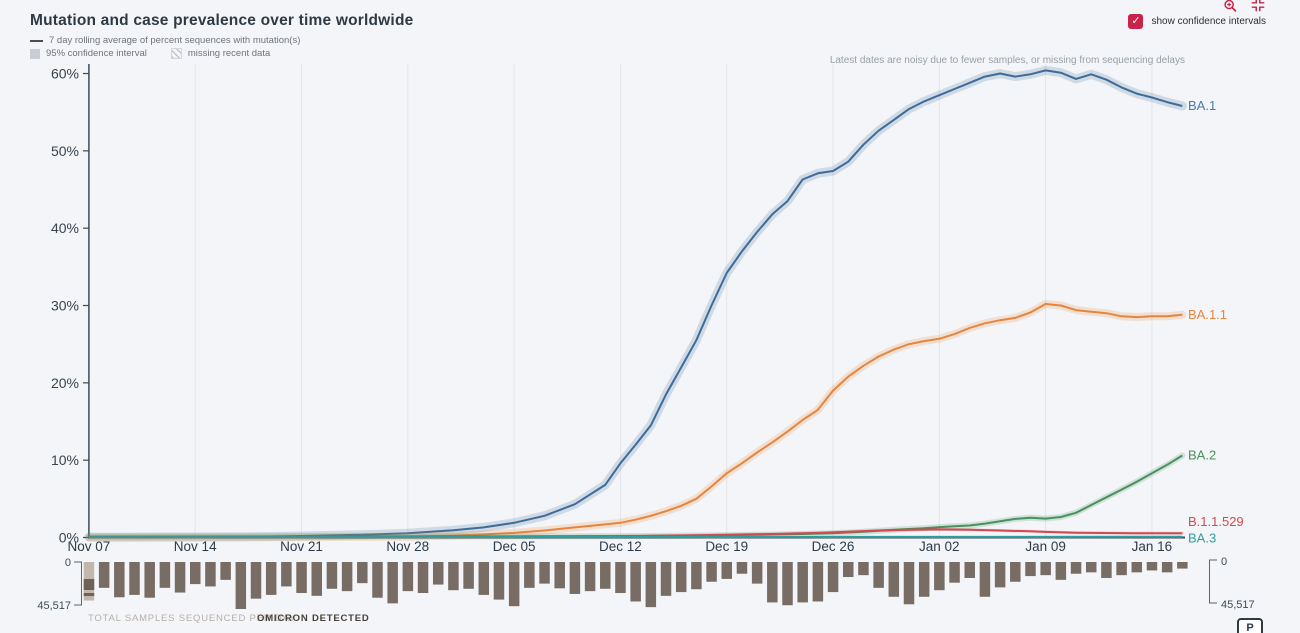  Describe the element at coordinates (1224, 562) in the screenshot. I see `samples-zero-label-right: 0` at that location.